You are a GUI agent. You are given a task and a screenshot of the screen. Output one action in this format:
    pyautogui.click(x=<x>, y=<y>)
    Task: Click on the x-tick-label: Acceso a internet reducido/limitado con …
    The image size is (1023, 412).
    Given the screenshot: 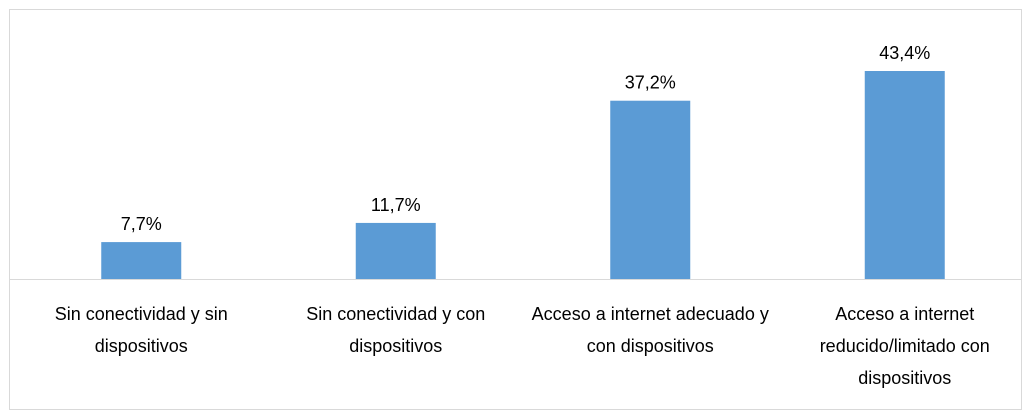 What is the action you would take?
    pyautogui.click(x=904, y=346)
    